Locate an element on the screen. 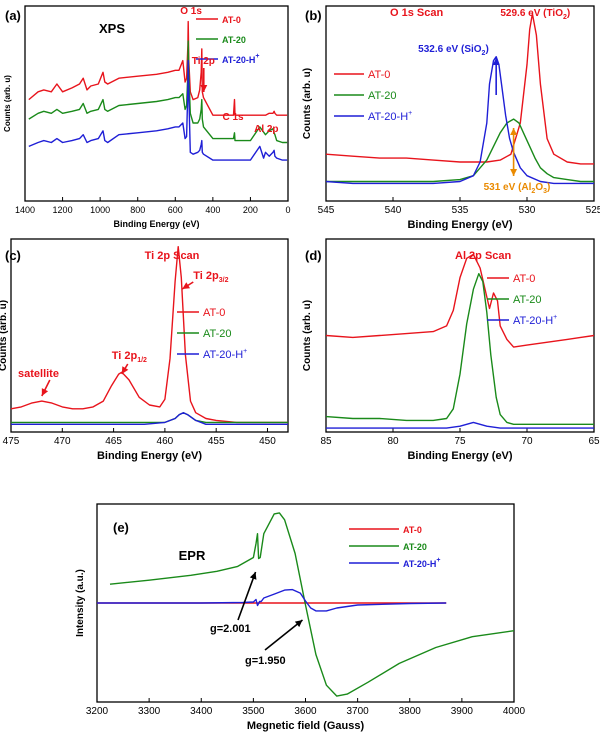 The width and height of the screenshot is (600, 741). panel-e-annotation-g2001: g=2.001 is located at coordinates (230, 629).